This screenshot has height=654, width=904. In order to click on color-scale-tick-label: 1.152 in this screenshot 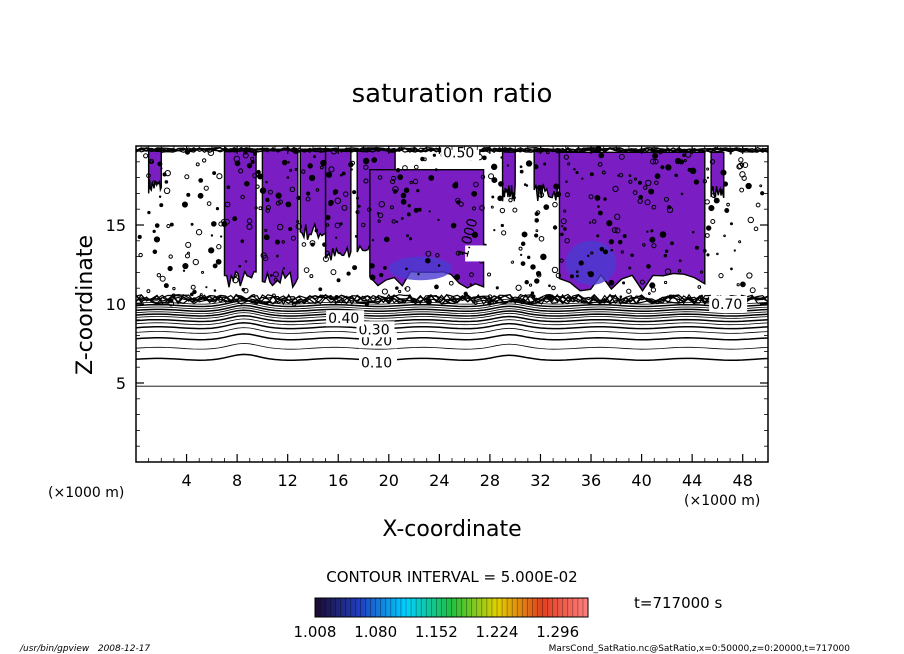, I will do `click(436, 632)`.